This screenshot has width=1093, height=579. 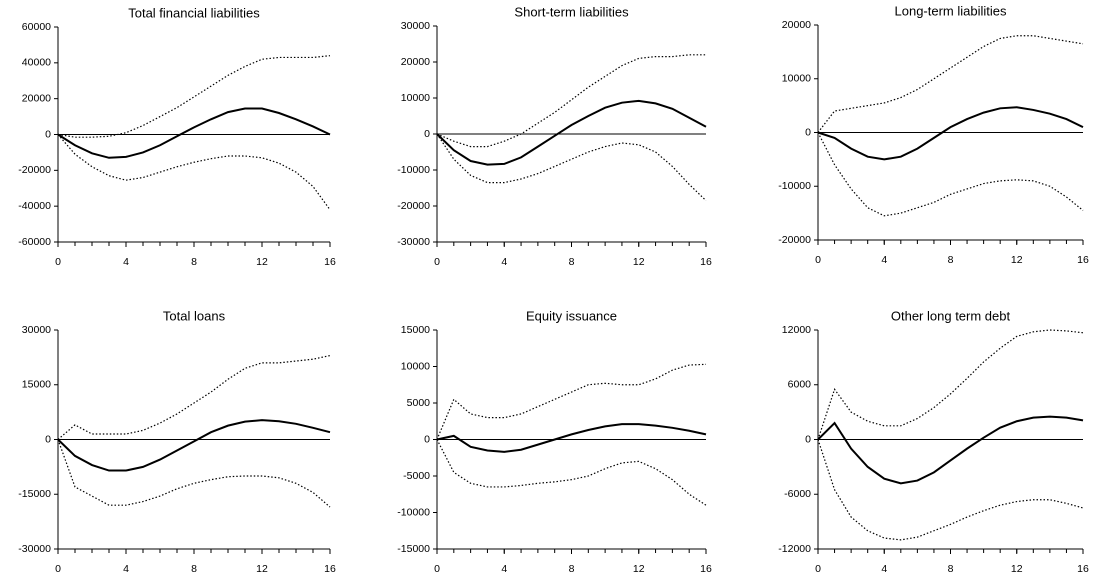 I want to click on panel-title: Total financial liabilities, so click(x=194, y=12).